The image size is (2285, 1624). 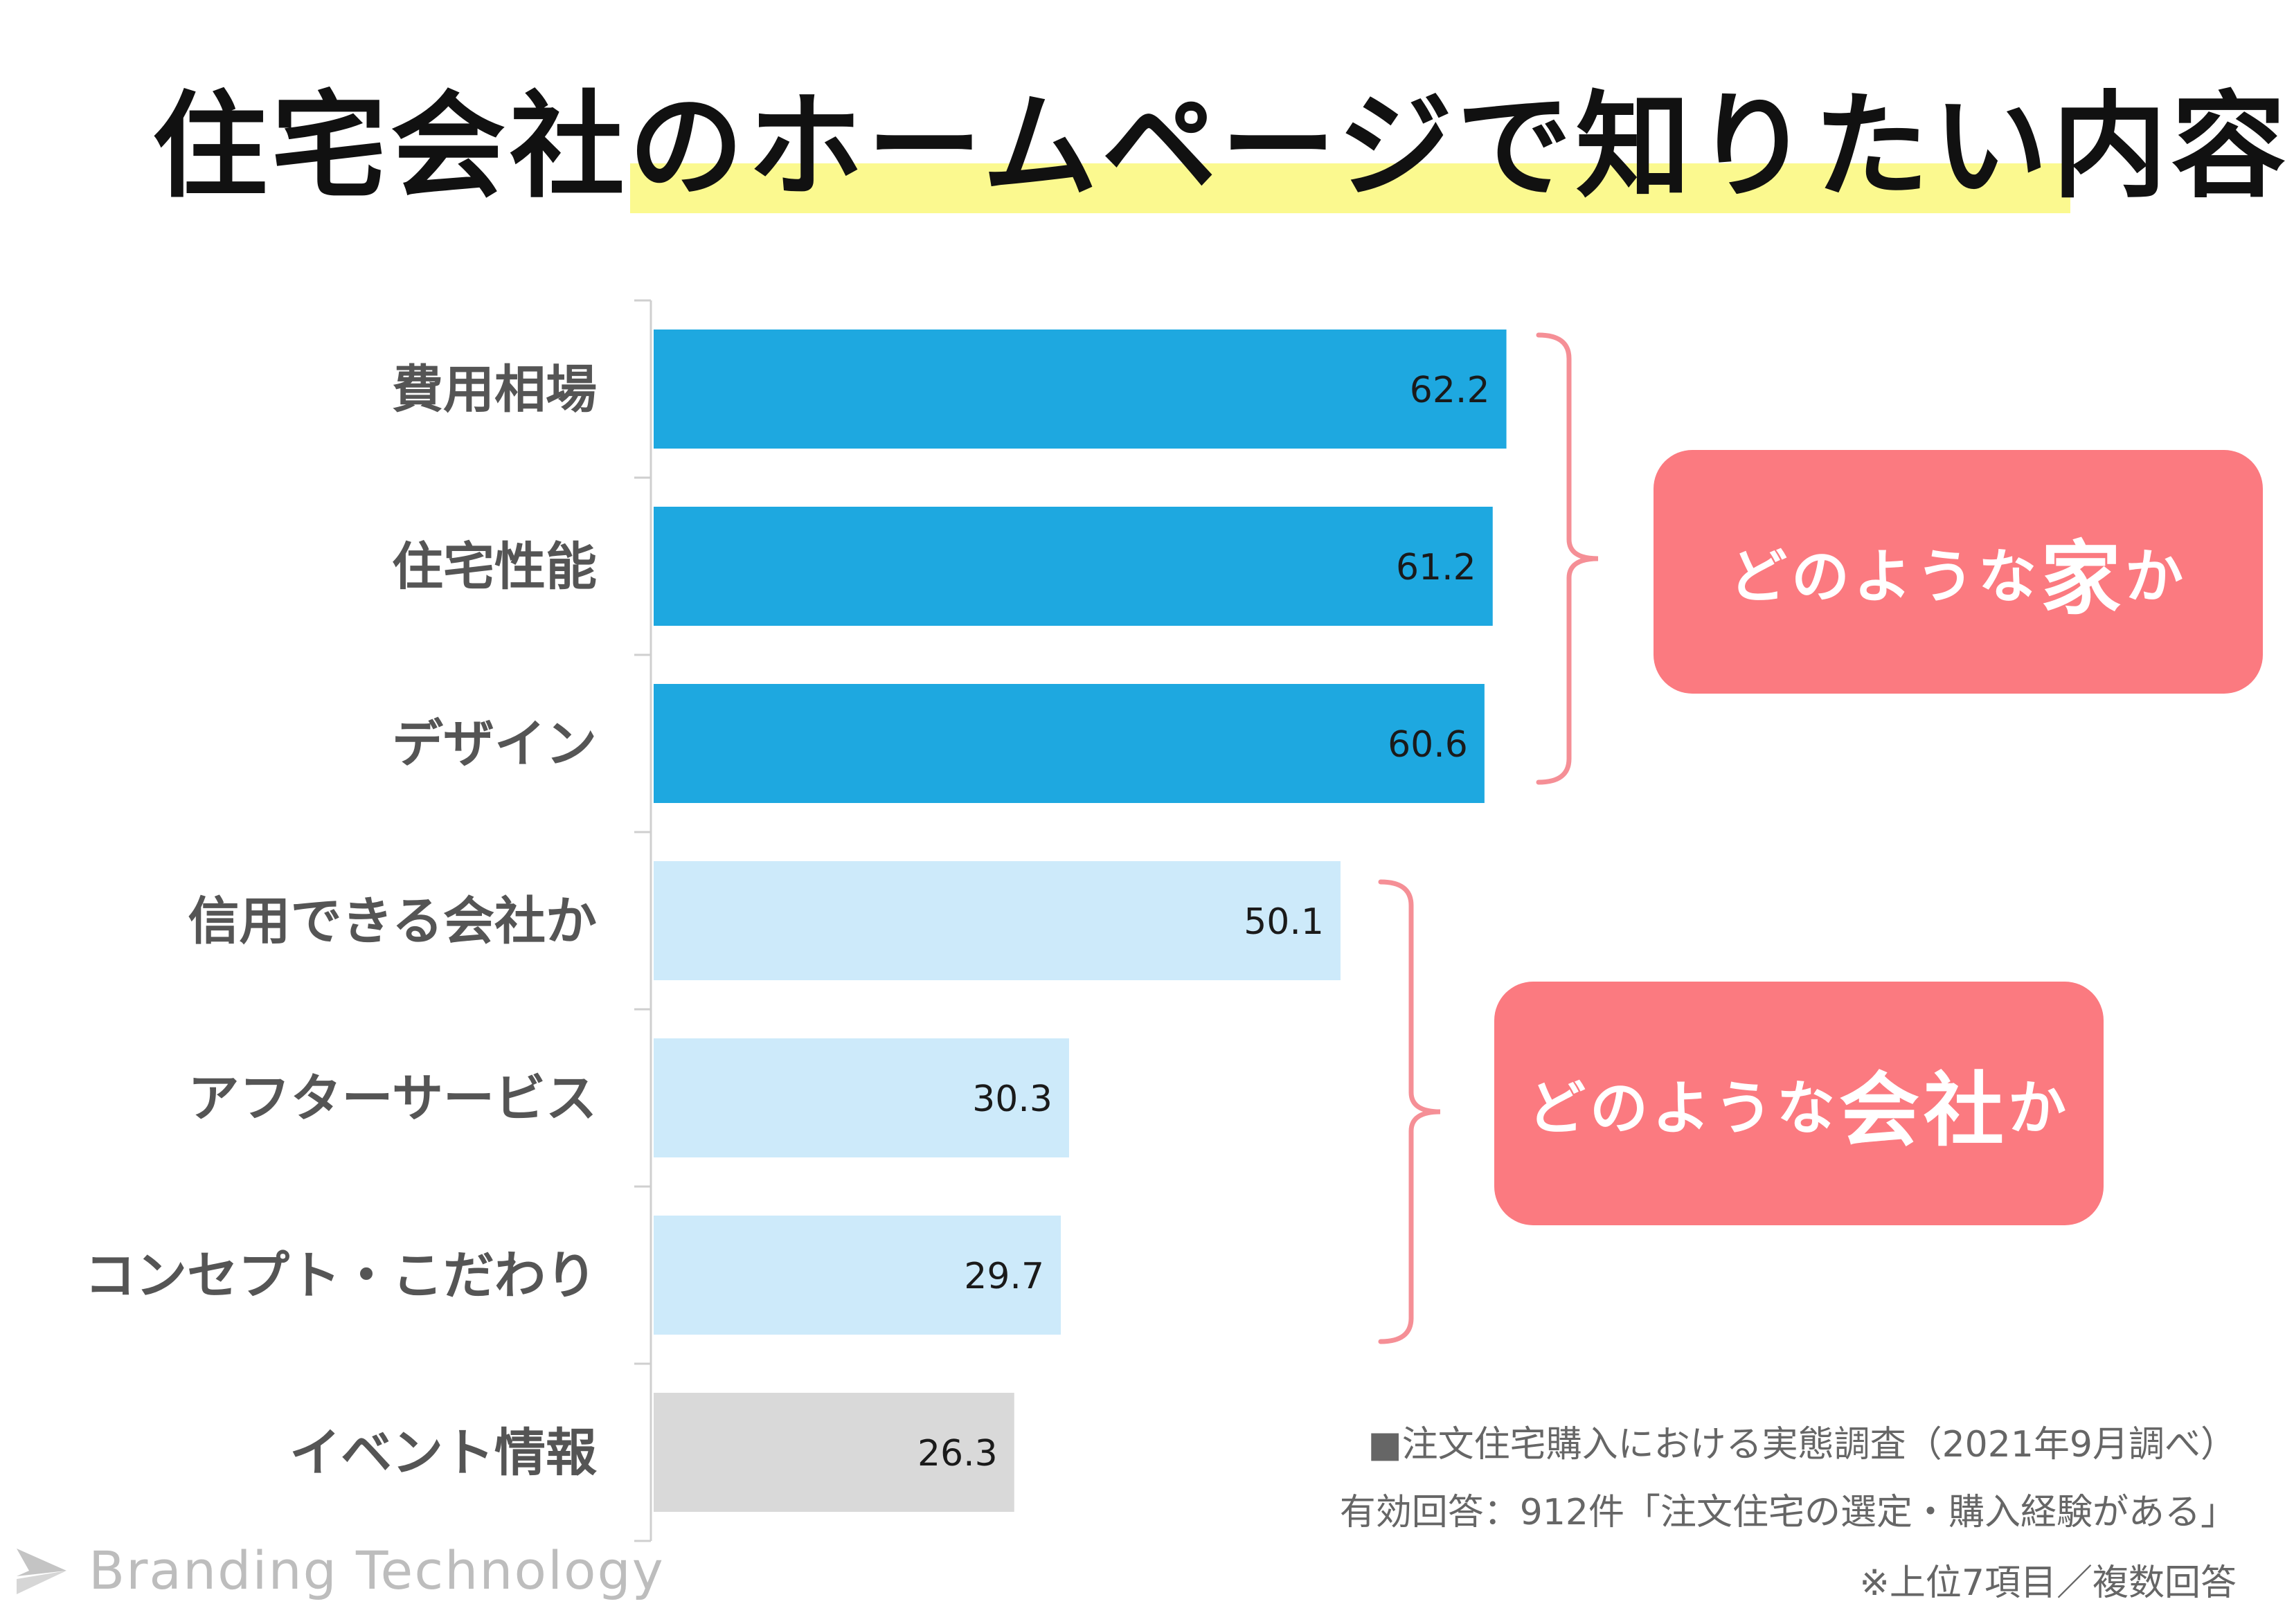 What do you see at coordinates (1884, 576) in the screenshot?
I see `callout-house-pre: どのような` at bounding box center [1884, 576].